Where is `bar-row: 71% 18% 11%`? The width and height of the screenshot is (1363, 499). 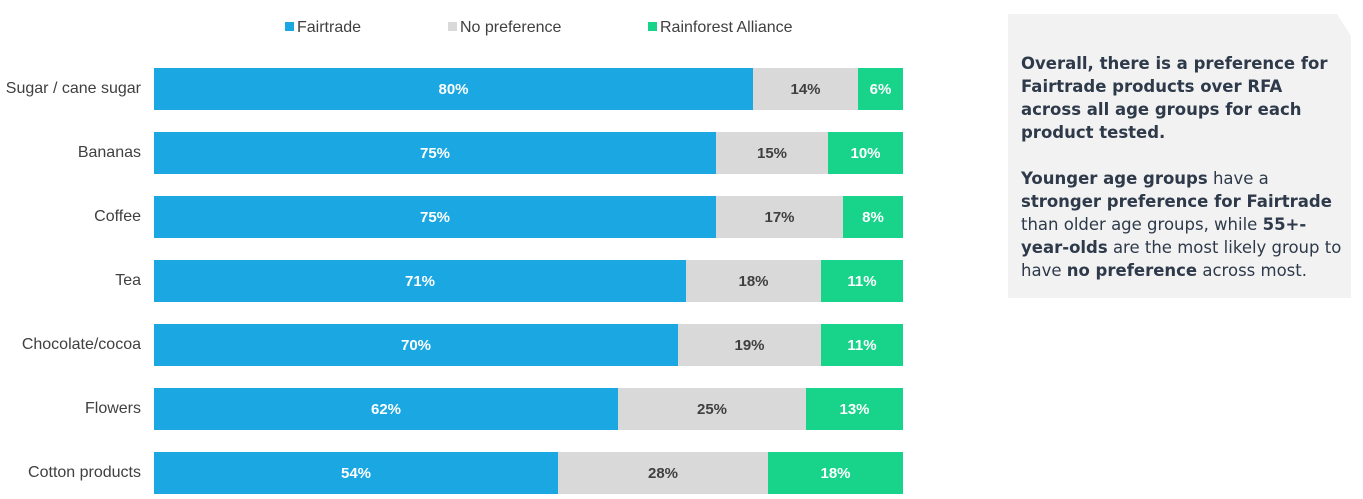
bar-row: 71% 18% 11% is located at coordinates (528, 281).